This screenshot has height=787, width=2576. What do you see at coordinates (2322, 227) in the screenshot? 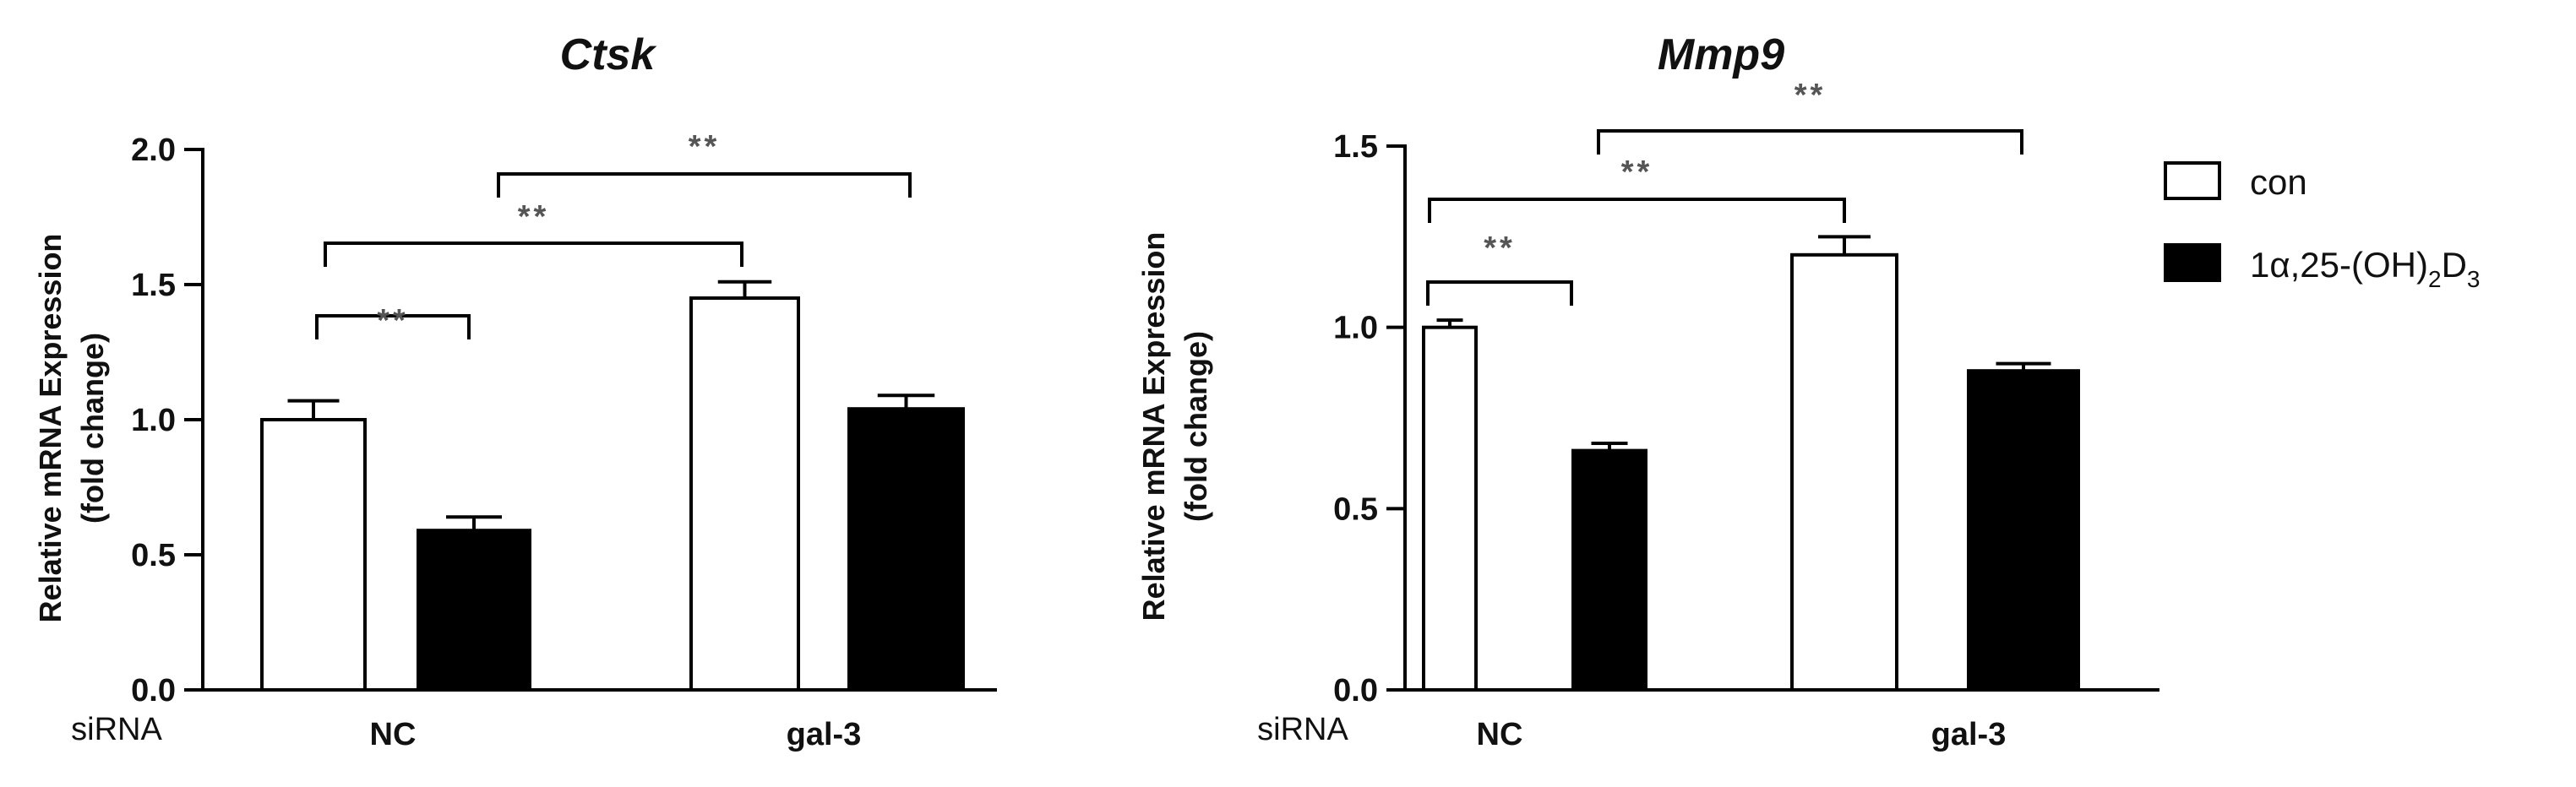
I see `legend: con 1α,25-(OH)2D3` at bounding box center [2322, 227].